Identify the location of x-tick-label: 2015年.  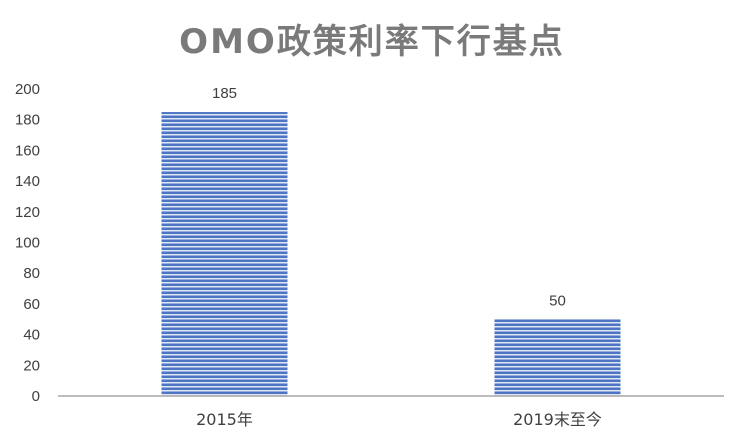
(224, 419).